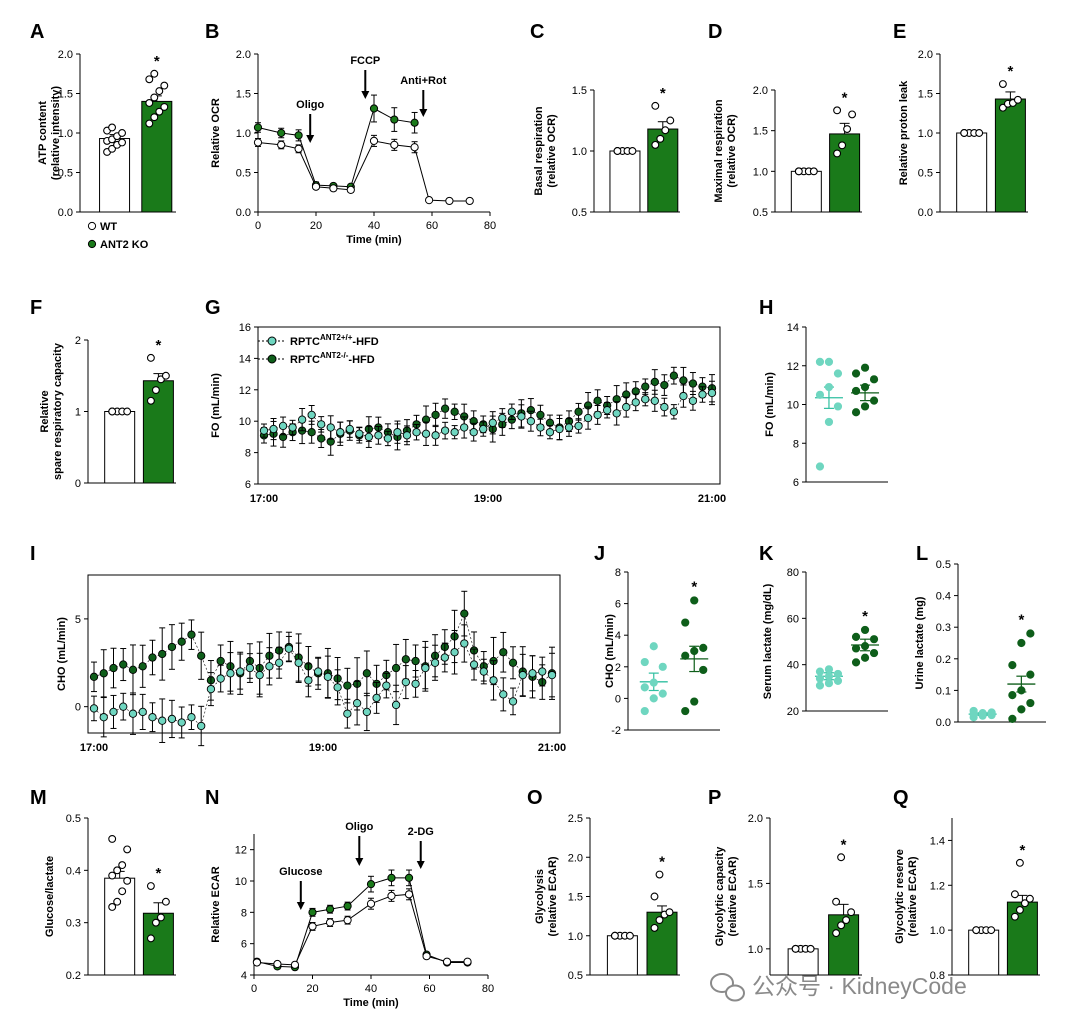 This screenshot has width=1080, height=1028. Describe the element at coordinates (272, 359) in the screenshot. I see `legend-g-marker-b` at that location.